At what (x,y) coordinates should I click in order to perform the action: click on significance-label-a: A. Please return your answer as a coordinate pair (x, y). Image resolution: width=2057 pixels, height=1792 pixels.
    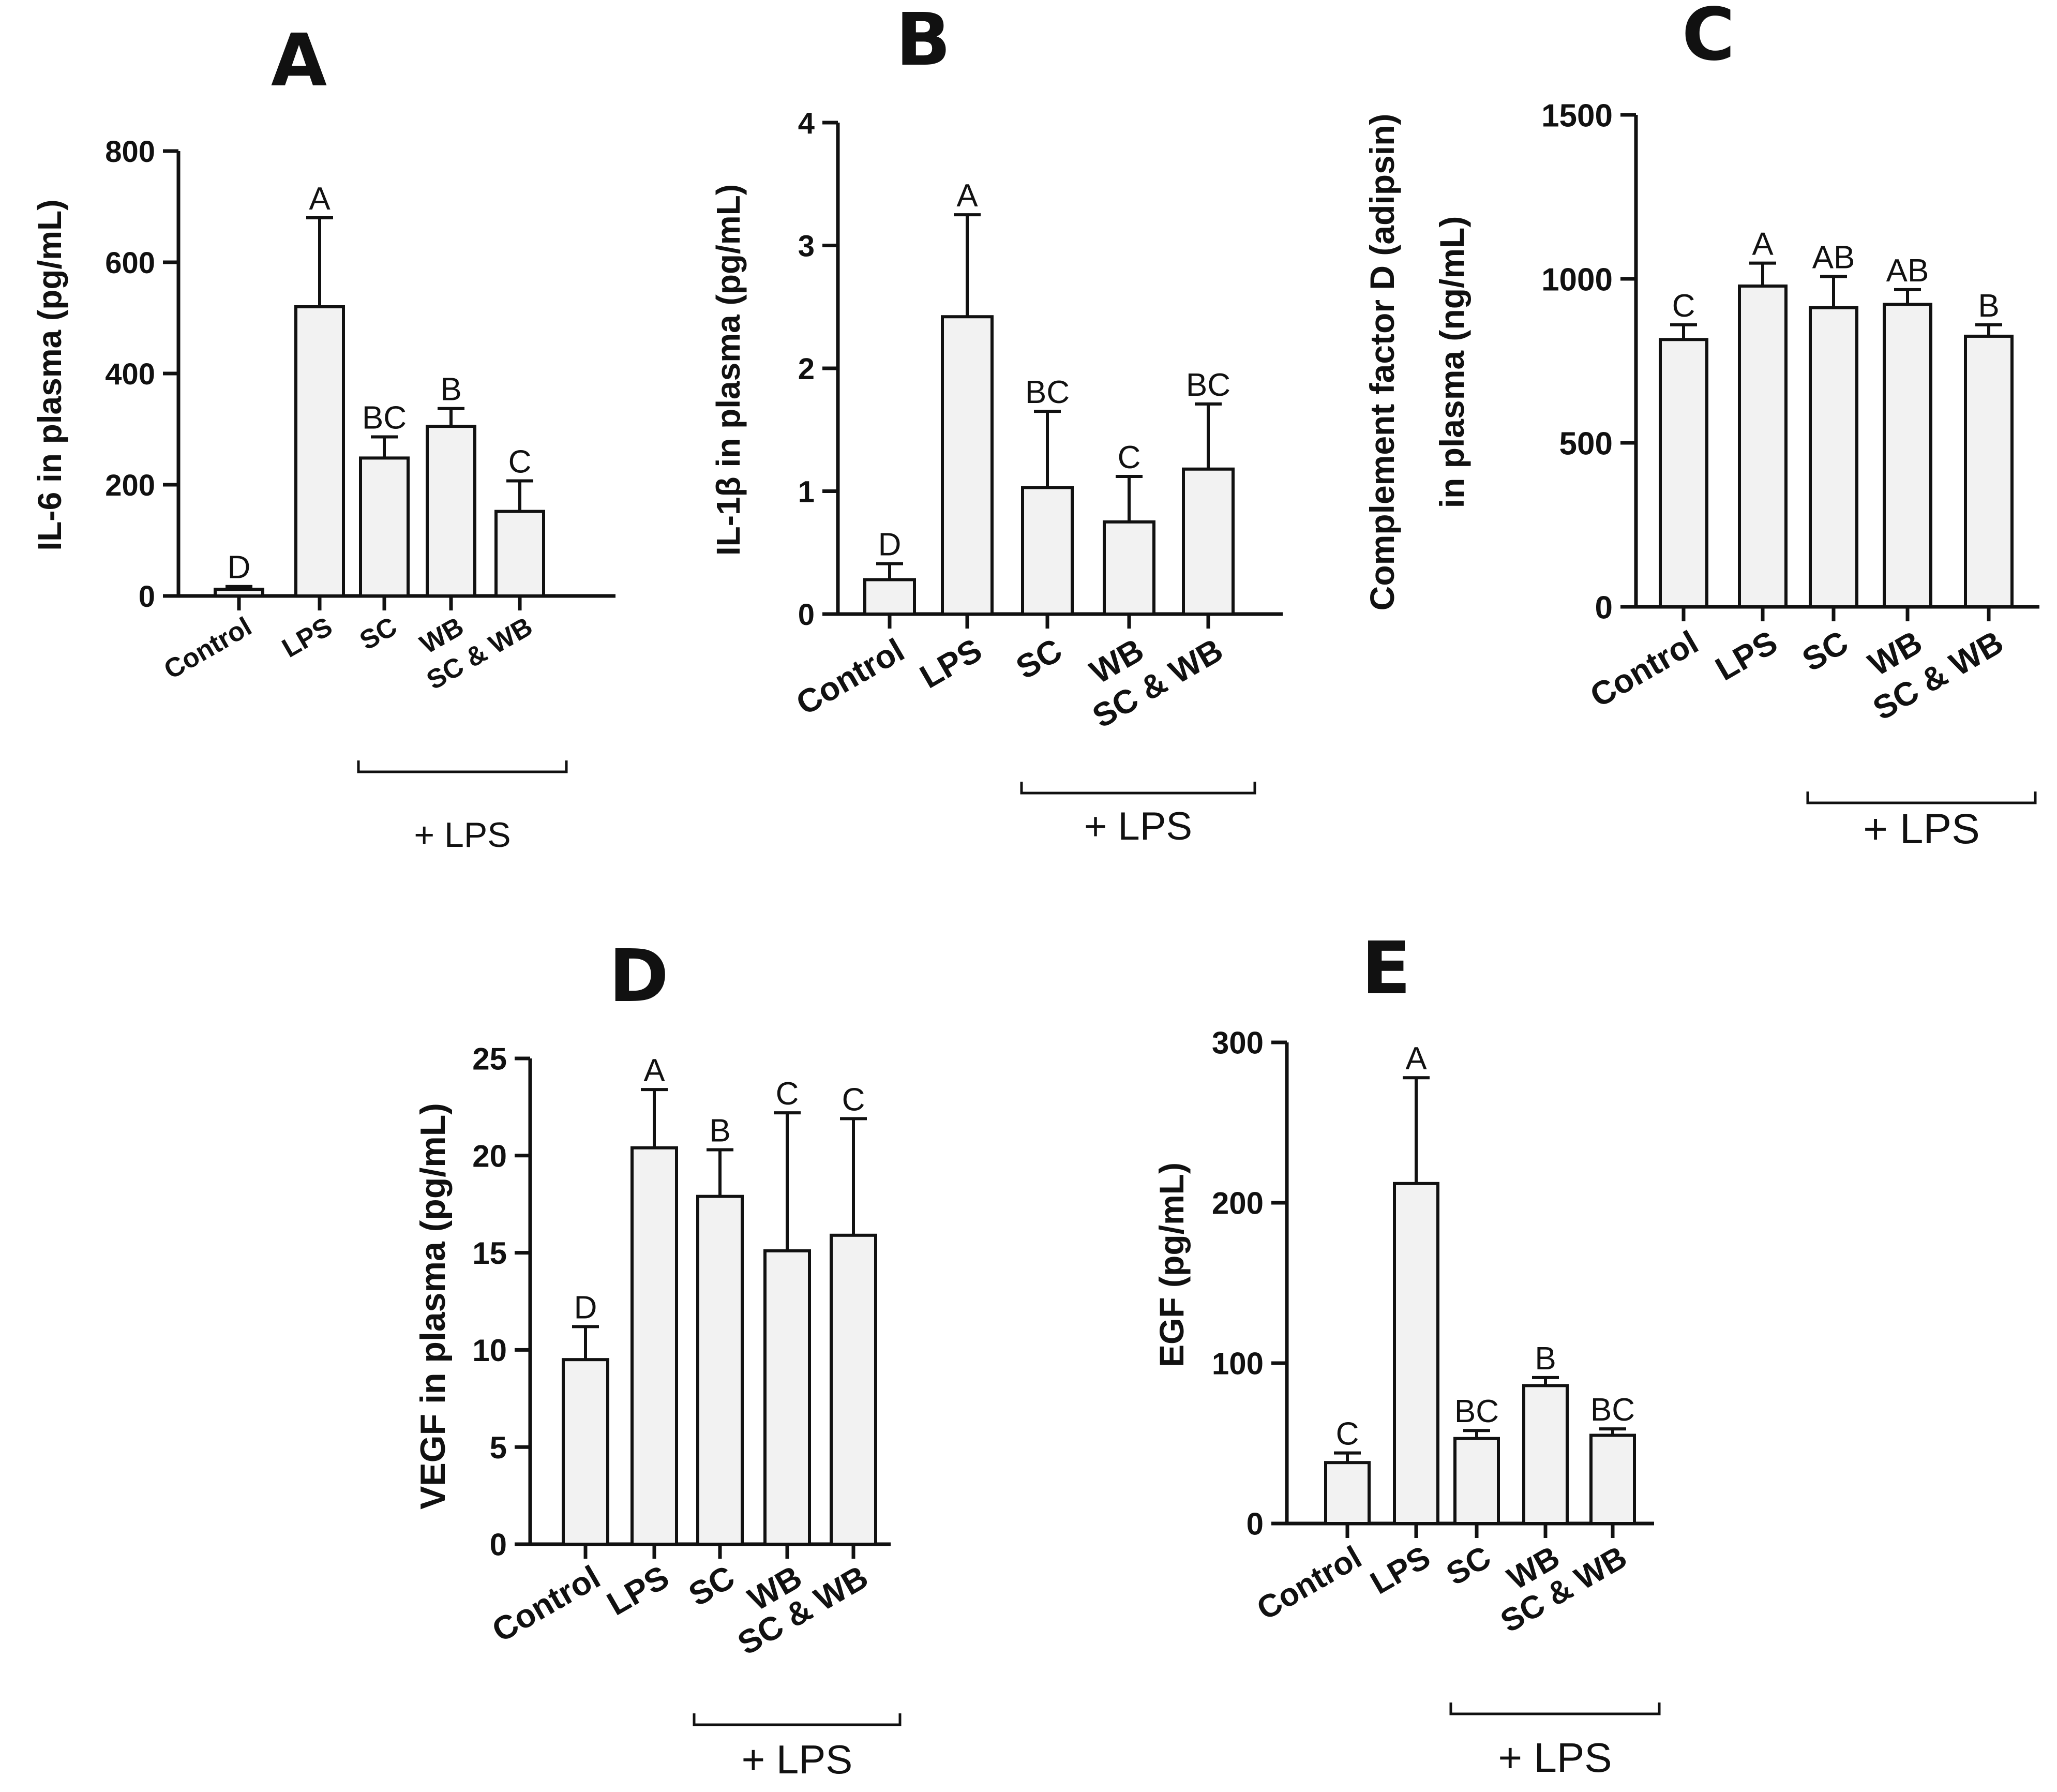
    Looking at the image, I should click on (320, 199).